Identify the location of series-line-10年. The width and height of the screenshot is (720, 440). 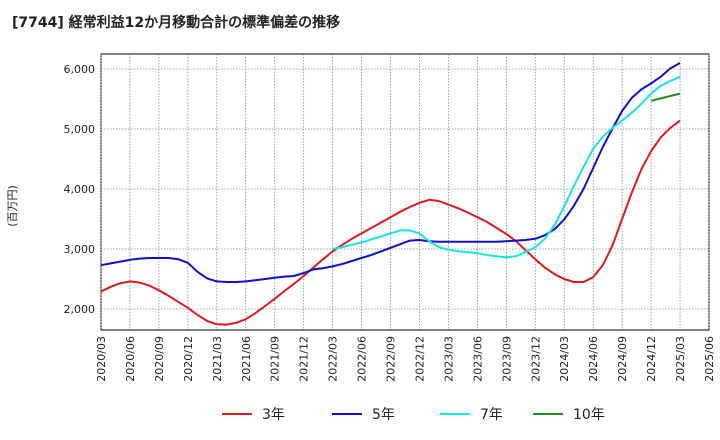
(665, 97).